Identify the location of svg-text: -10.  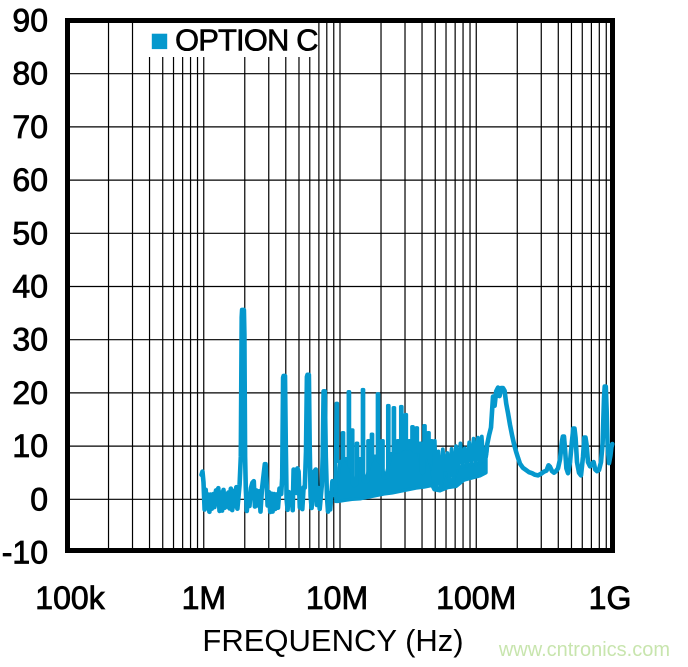
(25, 553).